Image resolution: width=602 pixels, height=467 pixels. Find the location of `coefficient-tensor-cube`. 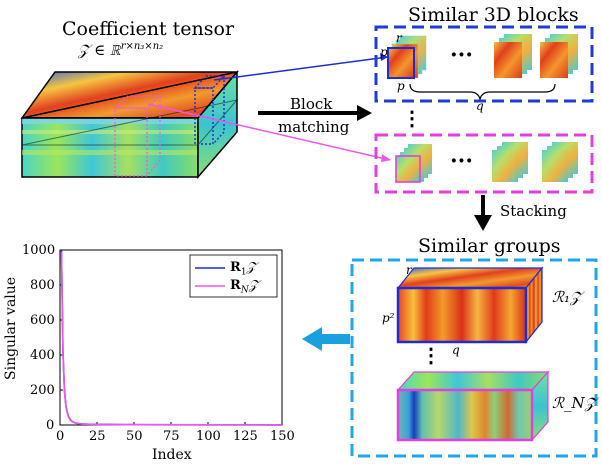

coefficient-tensor-cube is located at coordinates (129, 124).